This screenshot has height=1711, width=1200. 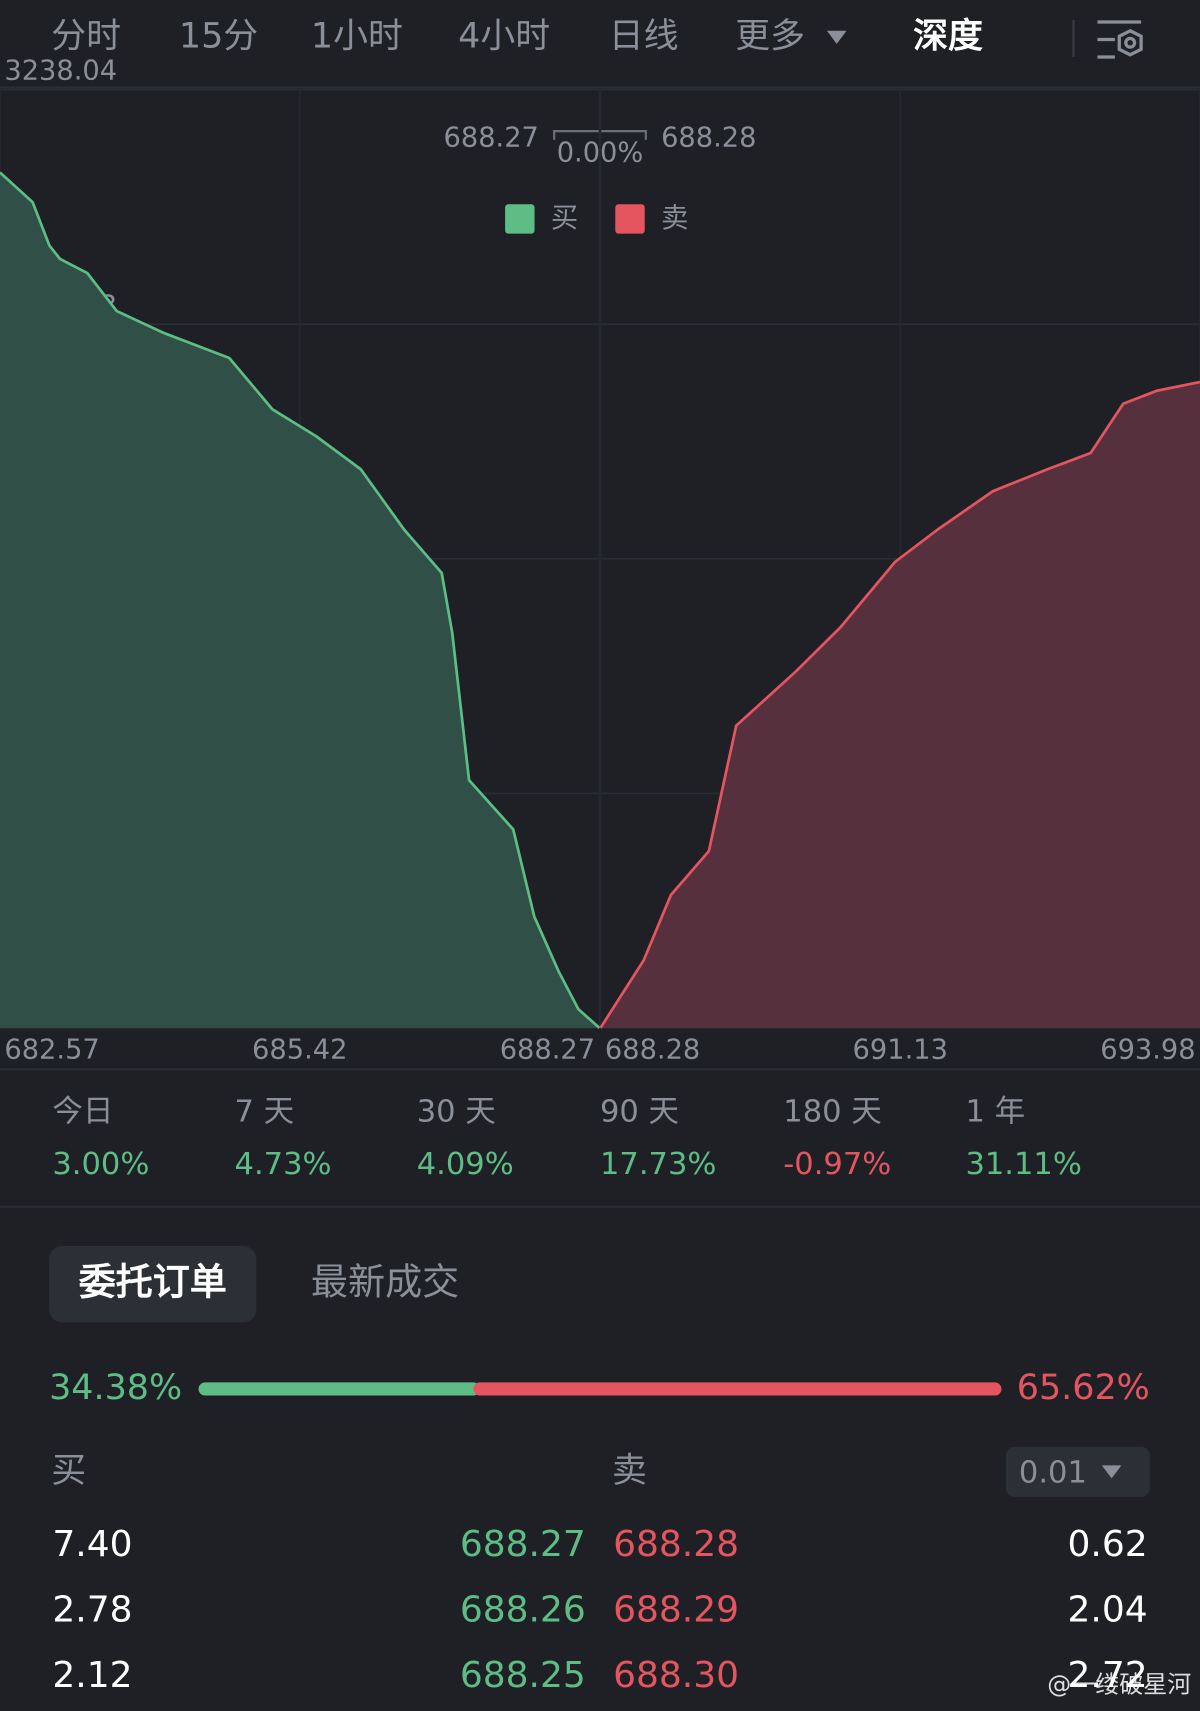 What do you see at coordinates (218, 36) in the screenshot?
I see `tab: 15分` at bounding box center [218, 36].